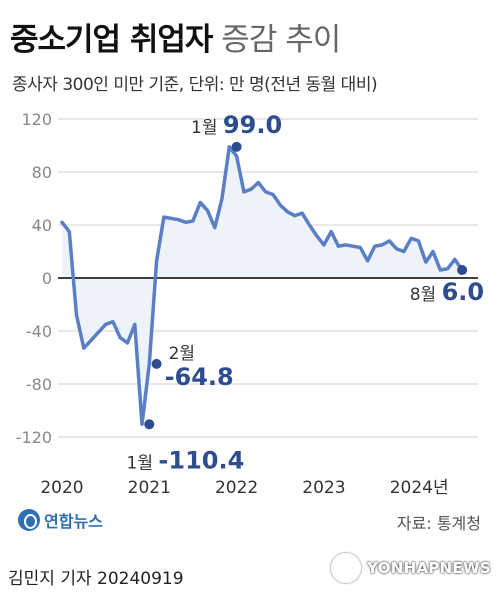  I want to click on annotation-label: 8월 6.0, so click(447, 292).